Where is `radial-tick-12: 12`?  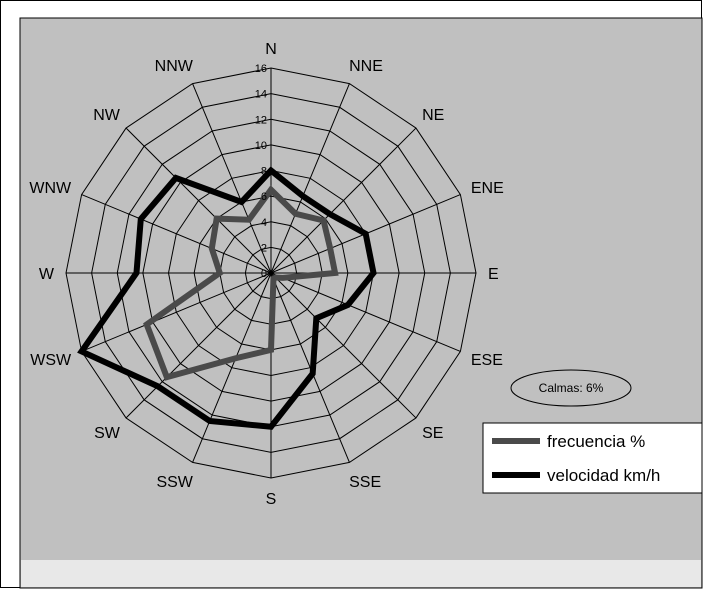
radial-tick-12: 12 is located at coordinates (261, 120).